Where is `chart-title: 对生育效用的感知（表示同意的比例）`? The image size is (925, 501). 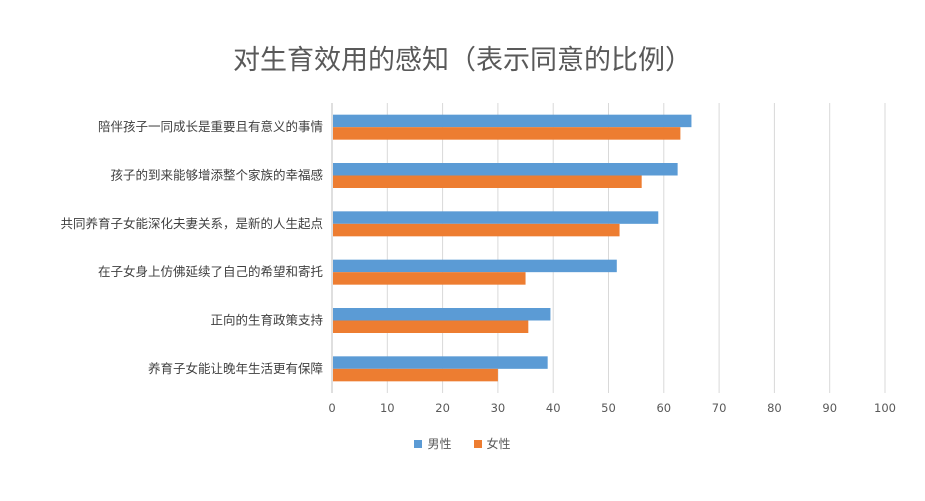
chart-title: 对生育效用的感知（表示同意的比例） is located at coordinates (462, 60).